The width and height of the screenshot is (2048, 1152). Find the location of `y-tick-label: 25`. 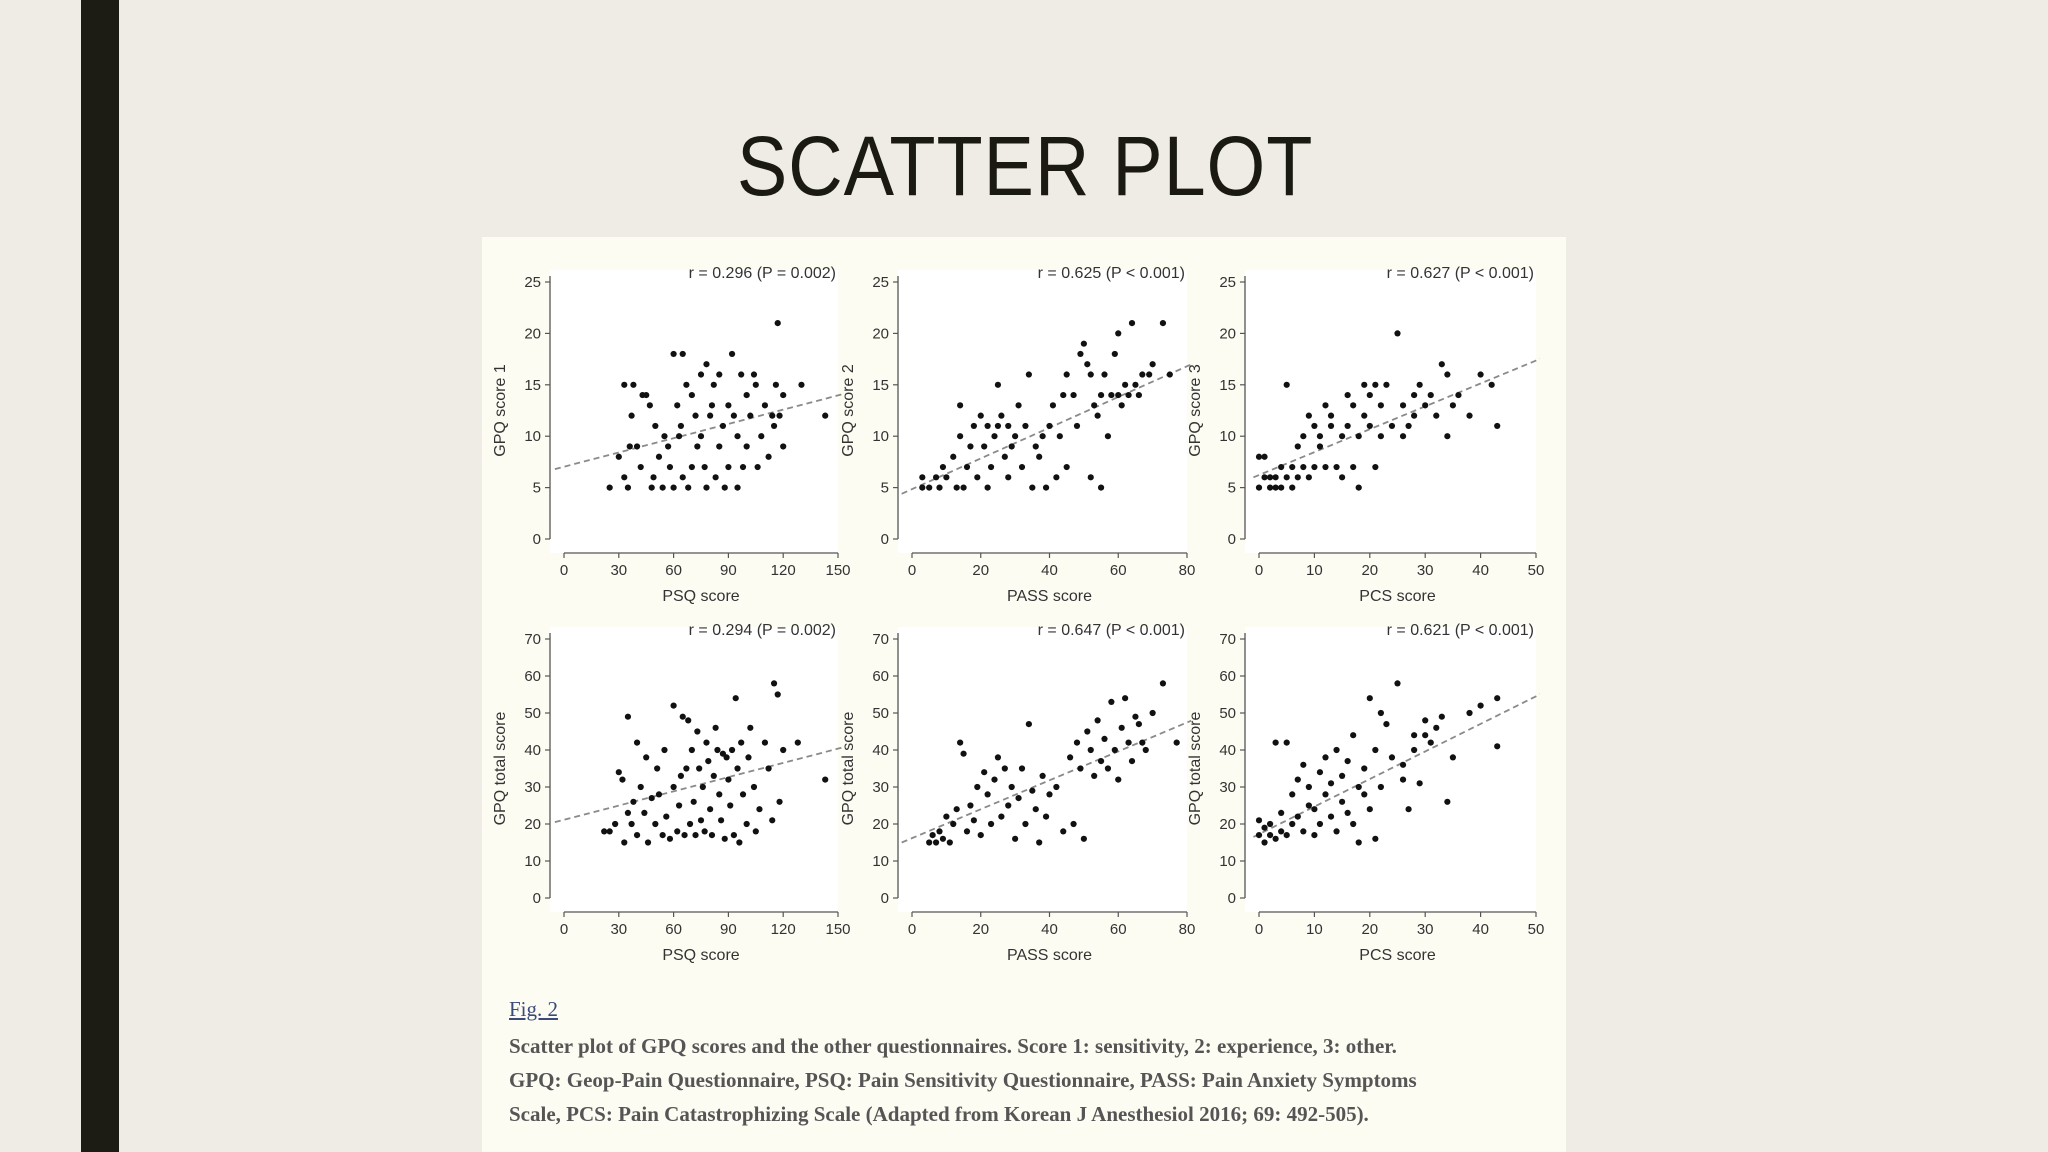

y-tick-label: 25 is located at coordinates (532, 282).